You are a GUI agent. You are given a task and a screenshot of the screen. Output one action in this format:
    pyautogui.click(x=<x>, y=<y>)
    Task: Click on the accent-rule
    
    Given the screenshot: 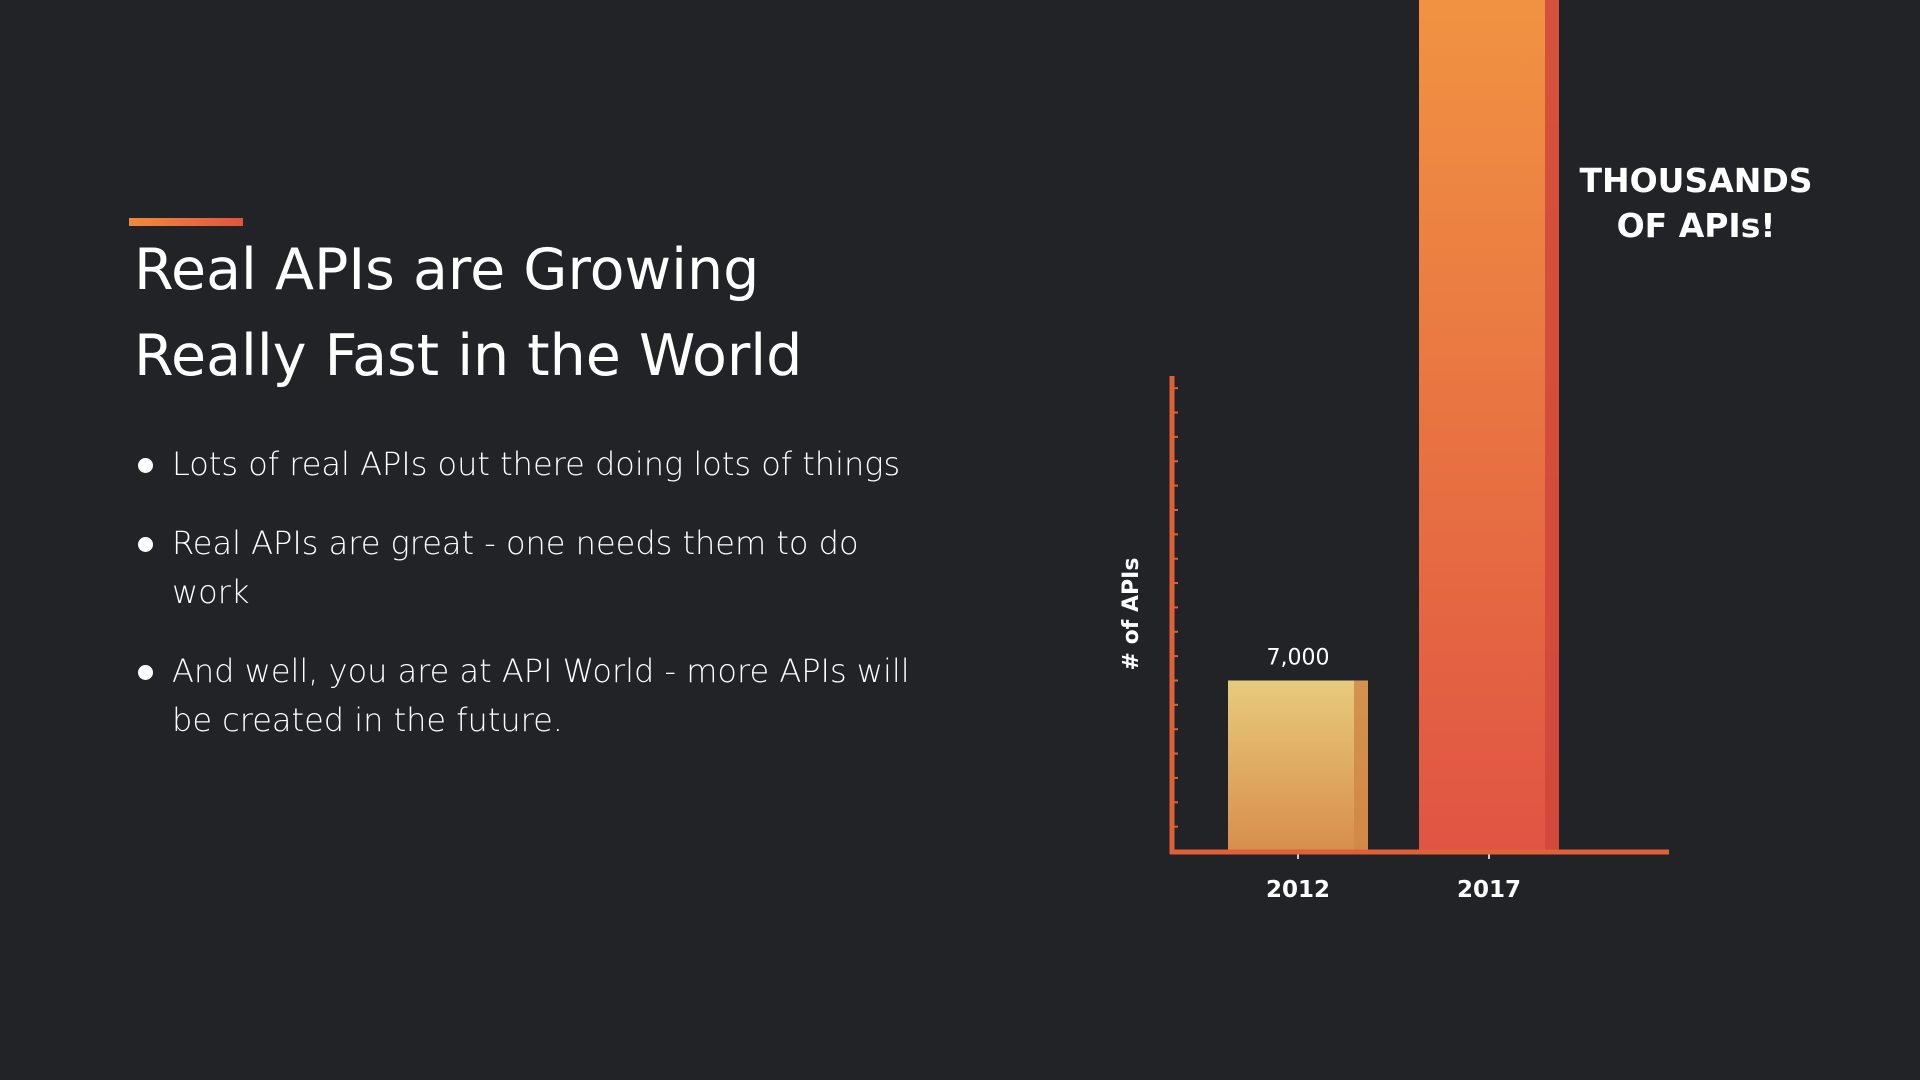 What is the action you would take?
    pyautogui.click(x=186, y=222)
    